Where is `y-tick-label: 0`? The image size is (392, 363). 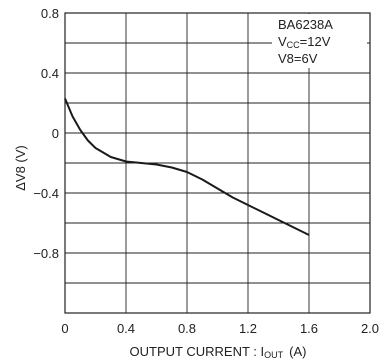 y-tick-label: 0 is located at coordinates (55, 133).